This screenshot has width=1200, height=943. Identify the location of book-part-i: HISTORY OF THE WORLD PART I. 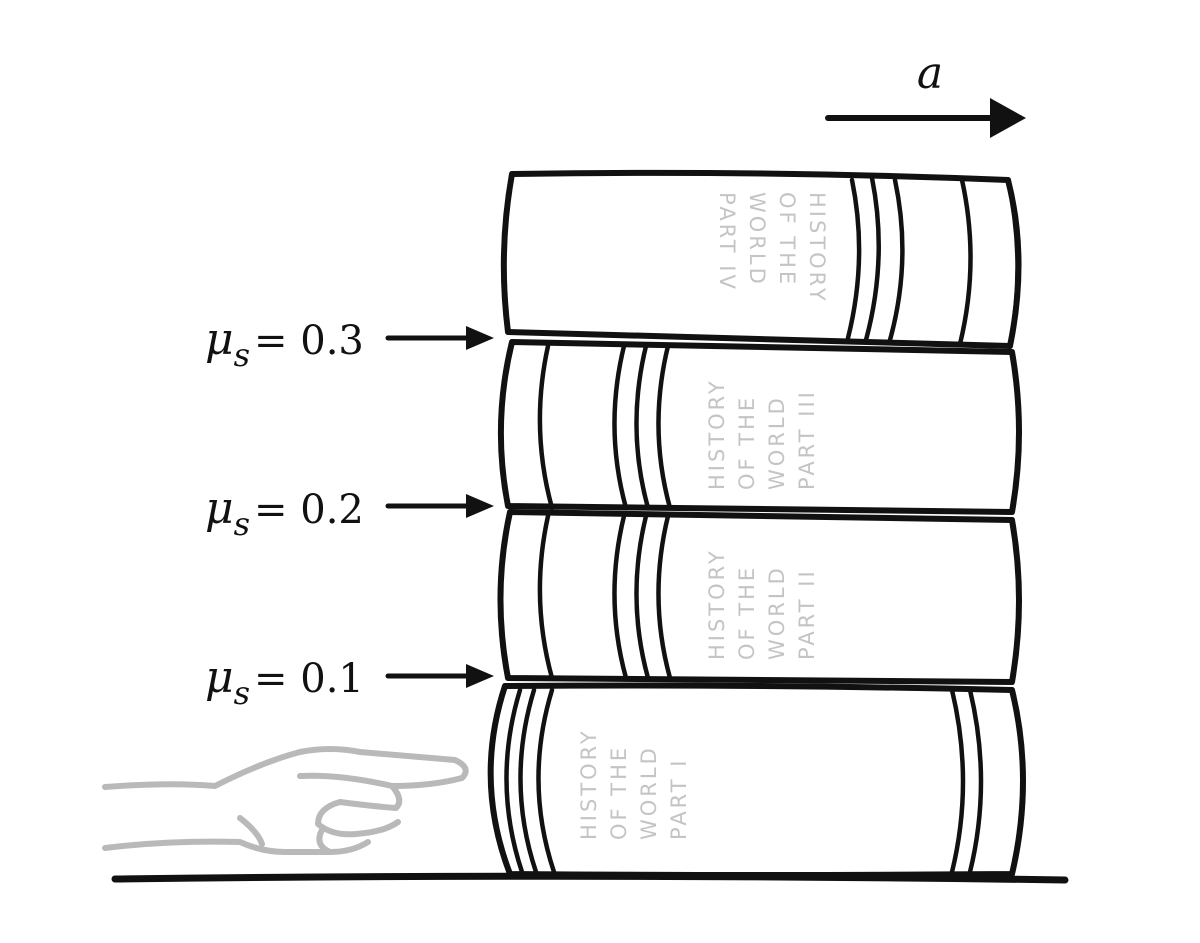
(756, 780).